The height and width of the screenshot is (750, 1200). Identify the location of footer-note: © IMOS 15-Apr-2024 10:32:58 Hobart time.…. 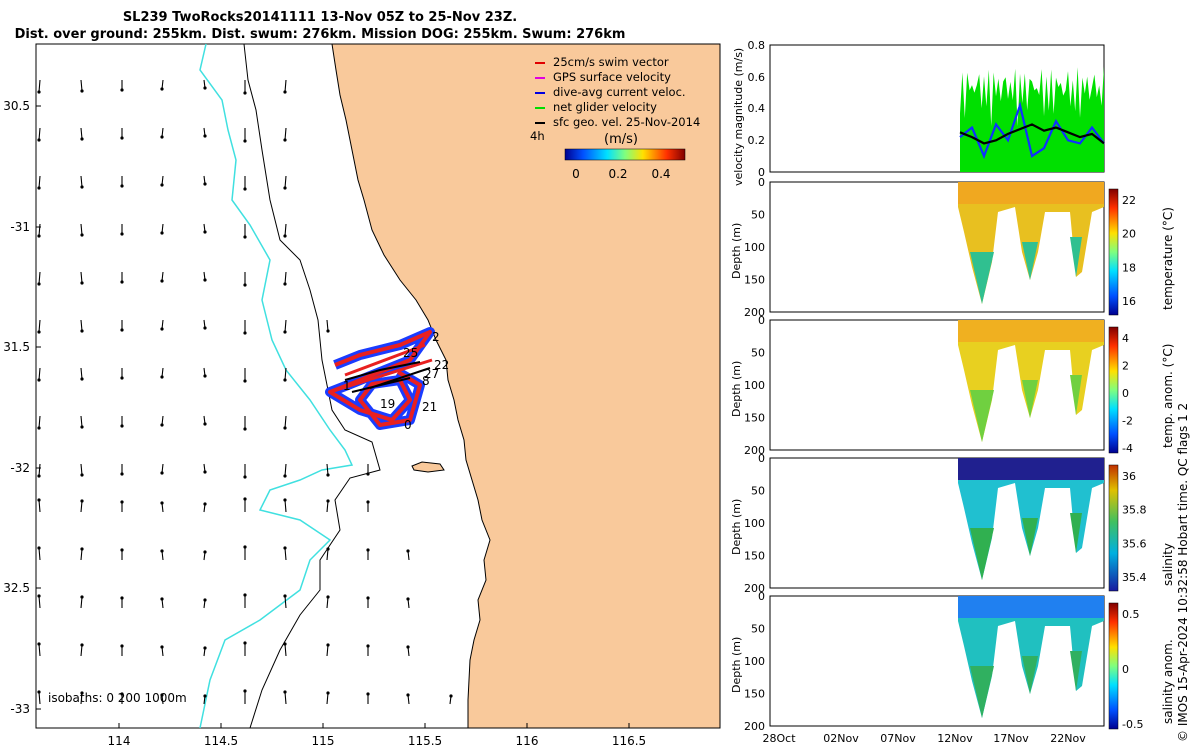
(1183, 572).